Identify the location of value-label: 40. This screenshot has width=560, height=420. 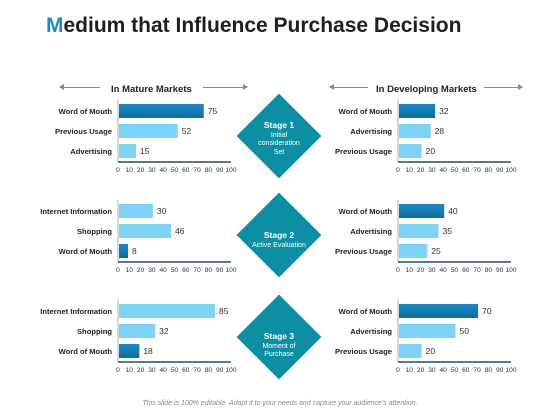
(453, 211).